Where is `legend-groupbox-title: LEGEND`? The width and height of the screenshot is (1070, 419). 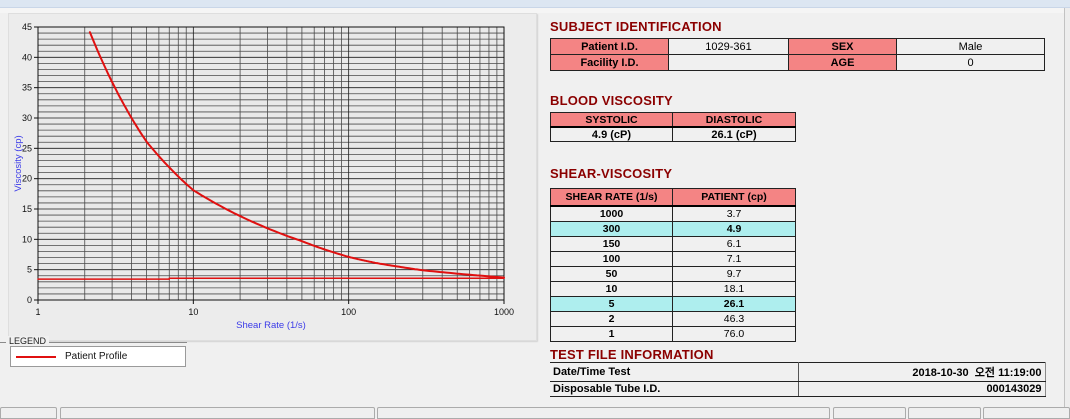
legend-groupbox-title: LEGEND is located at coordinates (28, 341).